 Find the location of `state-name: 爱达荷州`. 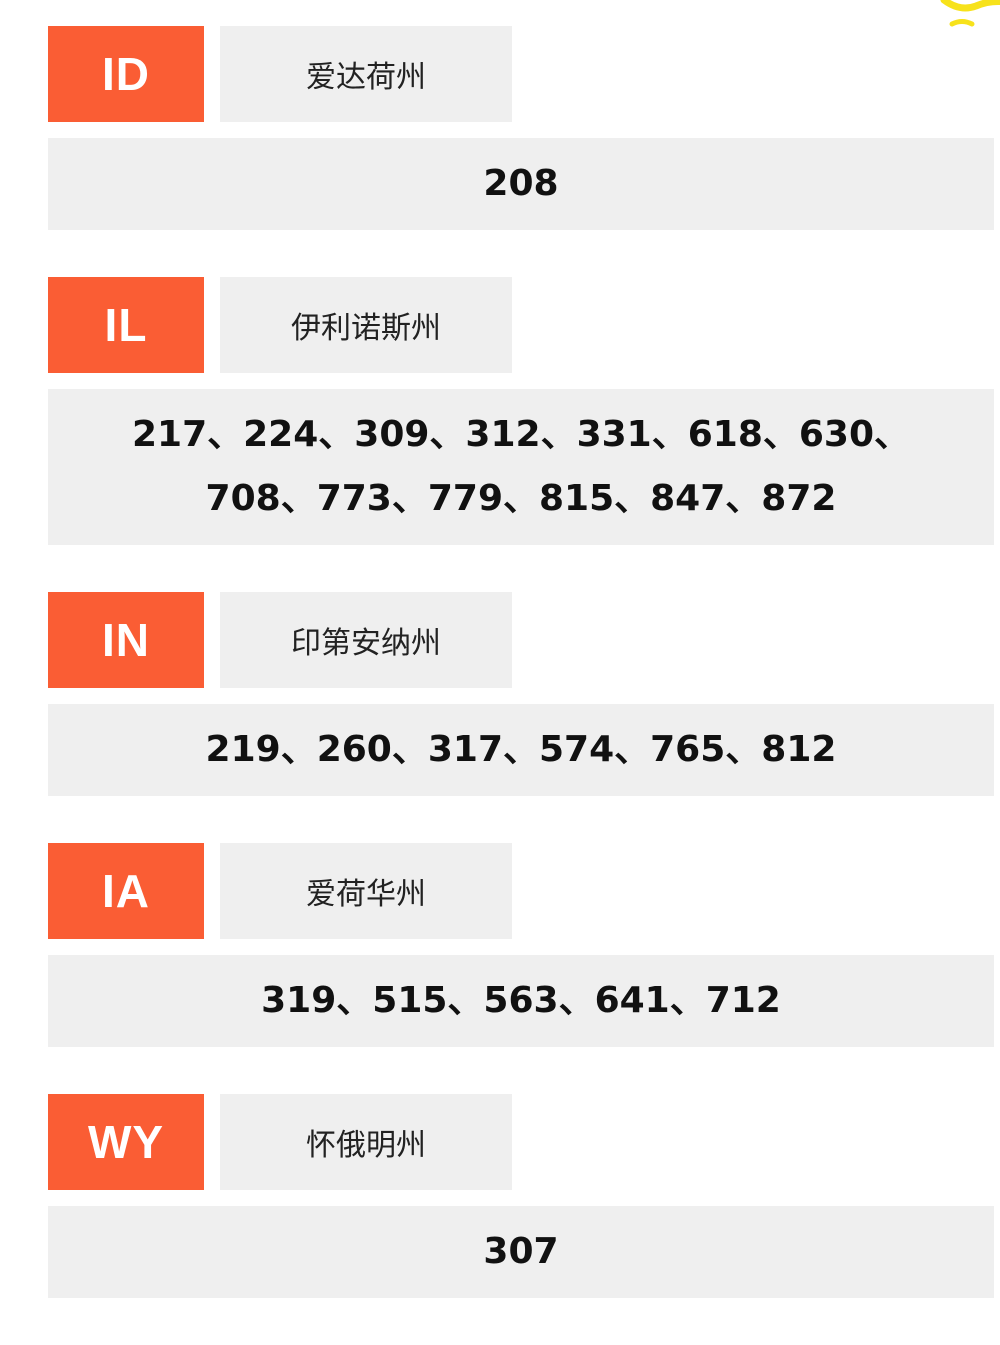

state-name: 爱达荷州 is located at coordinates (366, 74).